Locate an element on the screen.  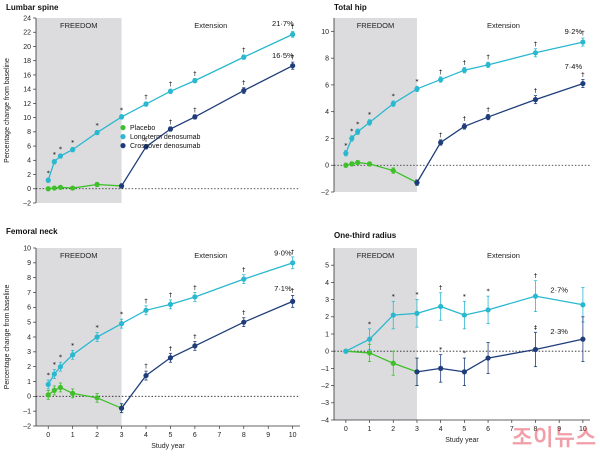
y-tick-label: 14 is located at coordinates (27, 90).